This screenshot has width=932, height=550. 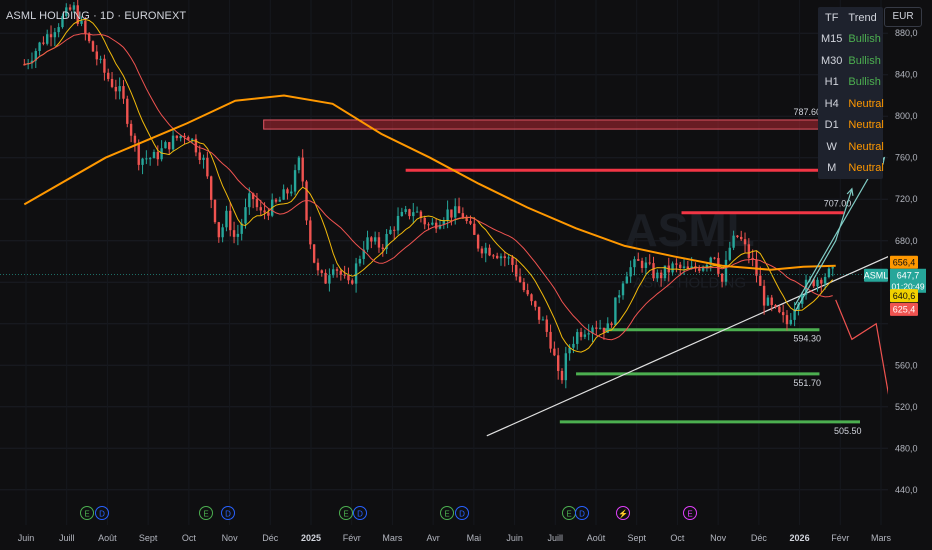 What do you see at coordinates (345, 514) in the screenshot?
I see `event-marker-letter: E` at bounding box center [345, 514].